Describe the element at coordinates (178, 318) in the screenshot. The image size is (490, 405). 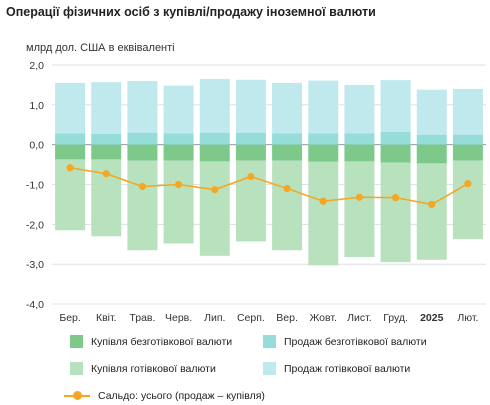
I see `x-tick-label: Черв.` at that location.